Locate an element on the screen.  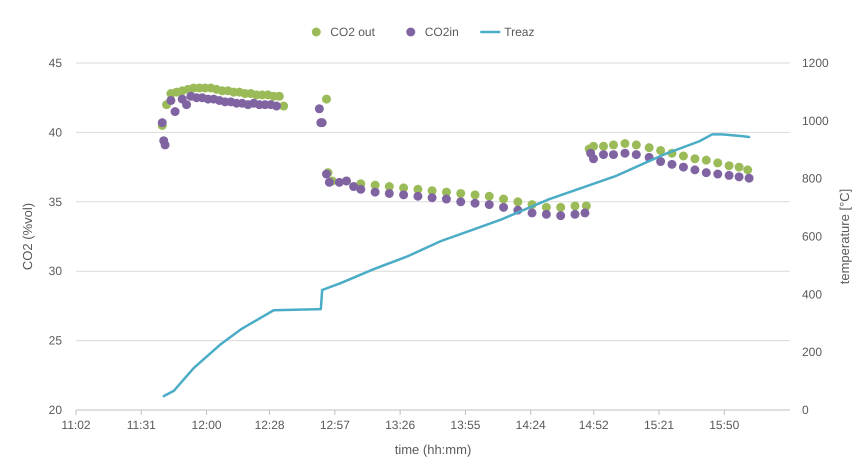
y-tick-label: 45 is located at coordinates (55, 63).